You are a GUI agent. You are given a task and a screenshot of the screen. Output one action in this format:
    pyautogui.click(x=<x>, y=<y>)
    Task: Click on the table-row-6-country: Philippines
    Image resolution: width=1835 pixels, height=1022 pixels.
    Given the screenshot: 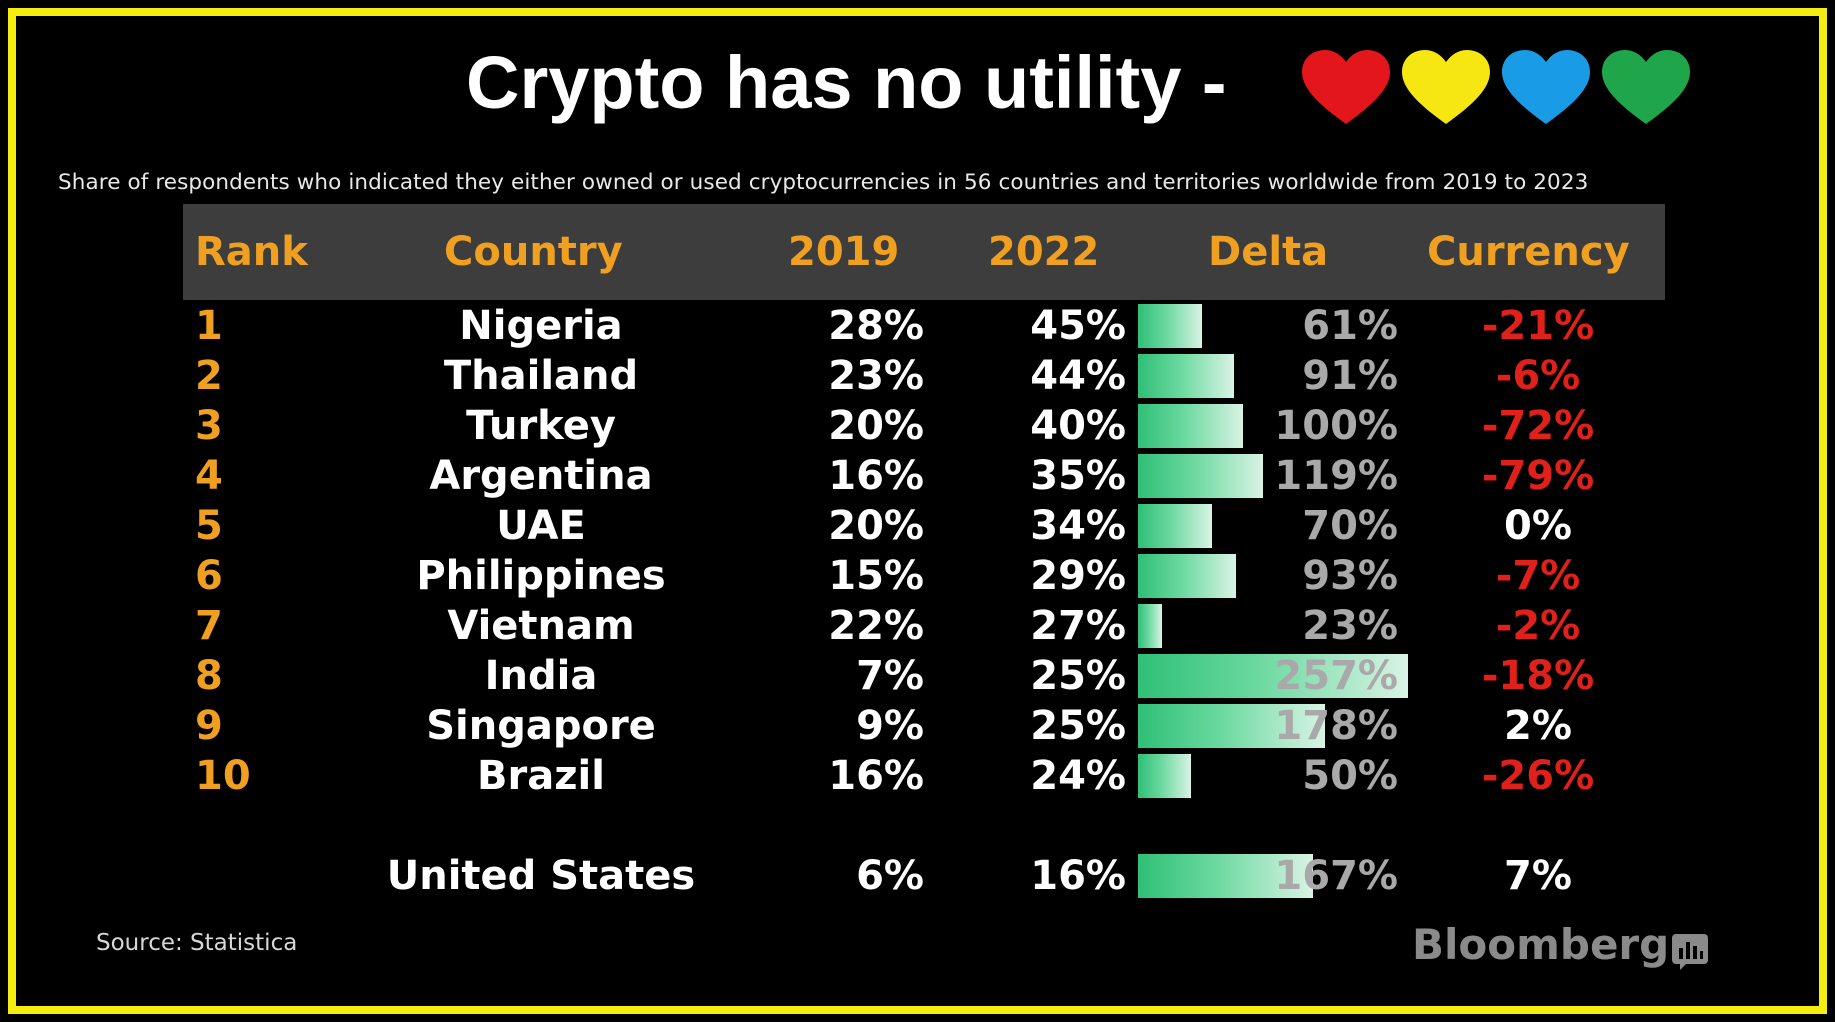 What is the action you would take?
    pyautogui.click(x=541, y=576)
    